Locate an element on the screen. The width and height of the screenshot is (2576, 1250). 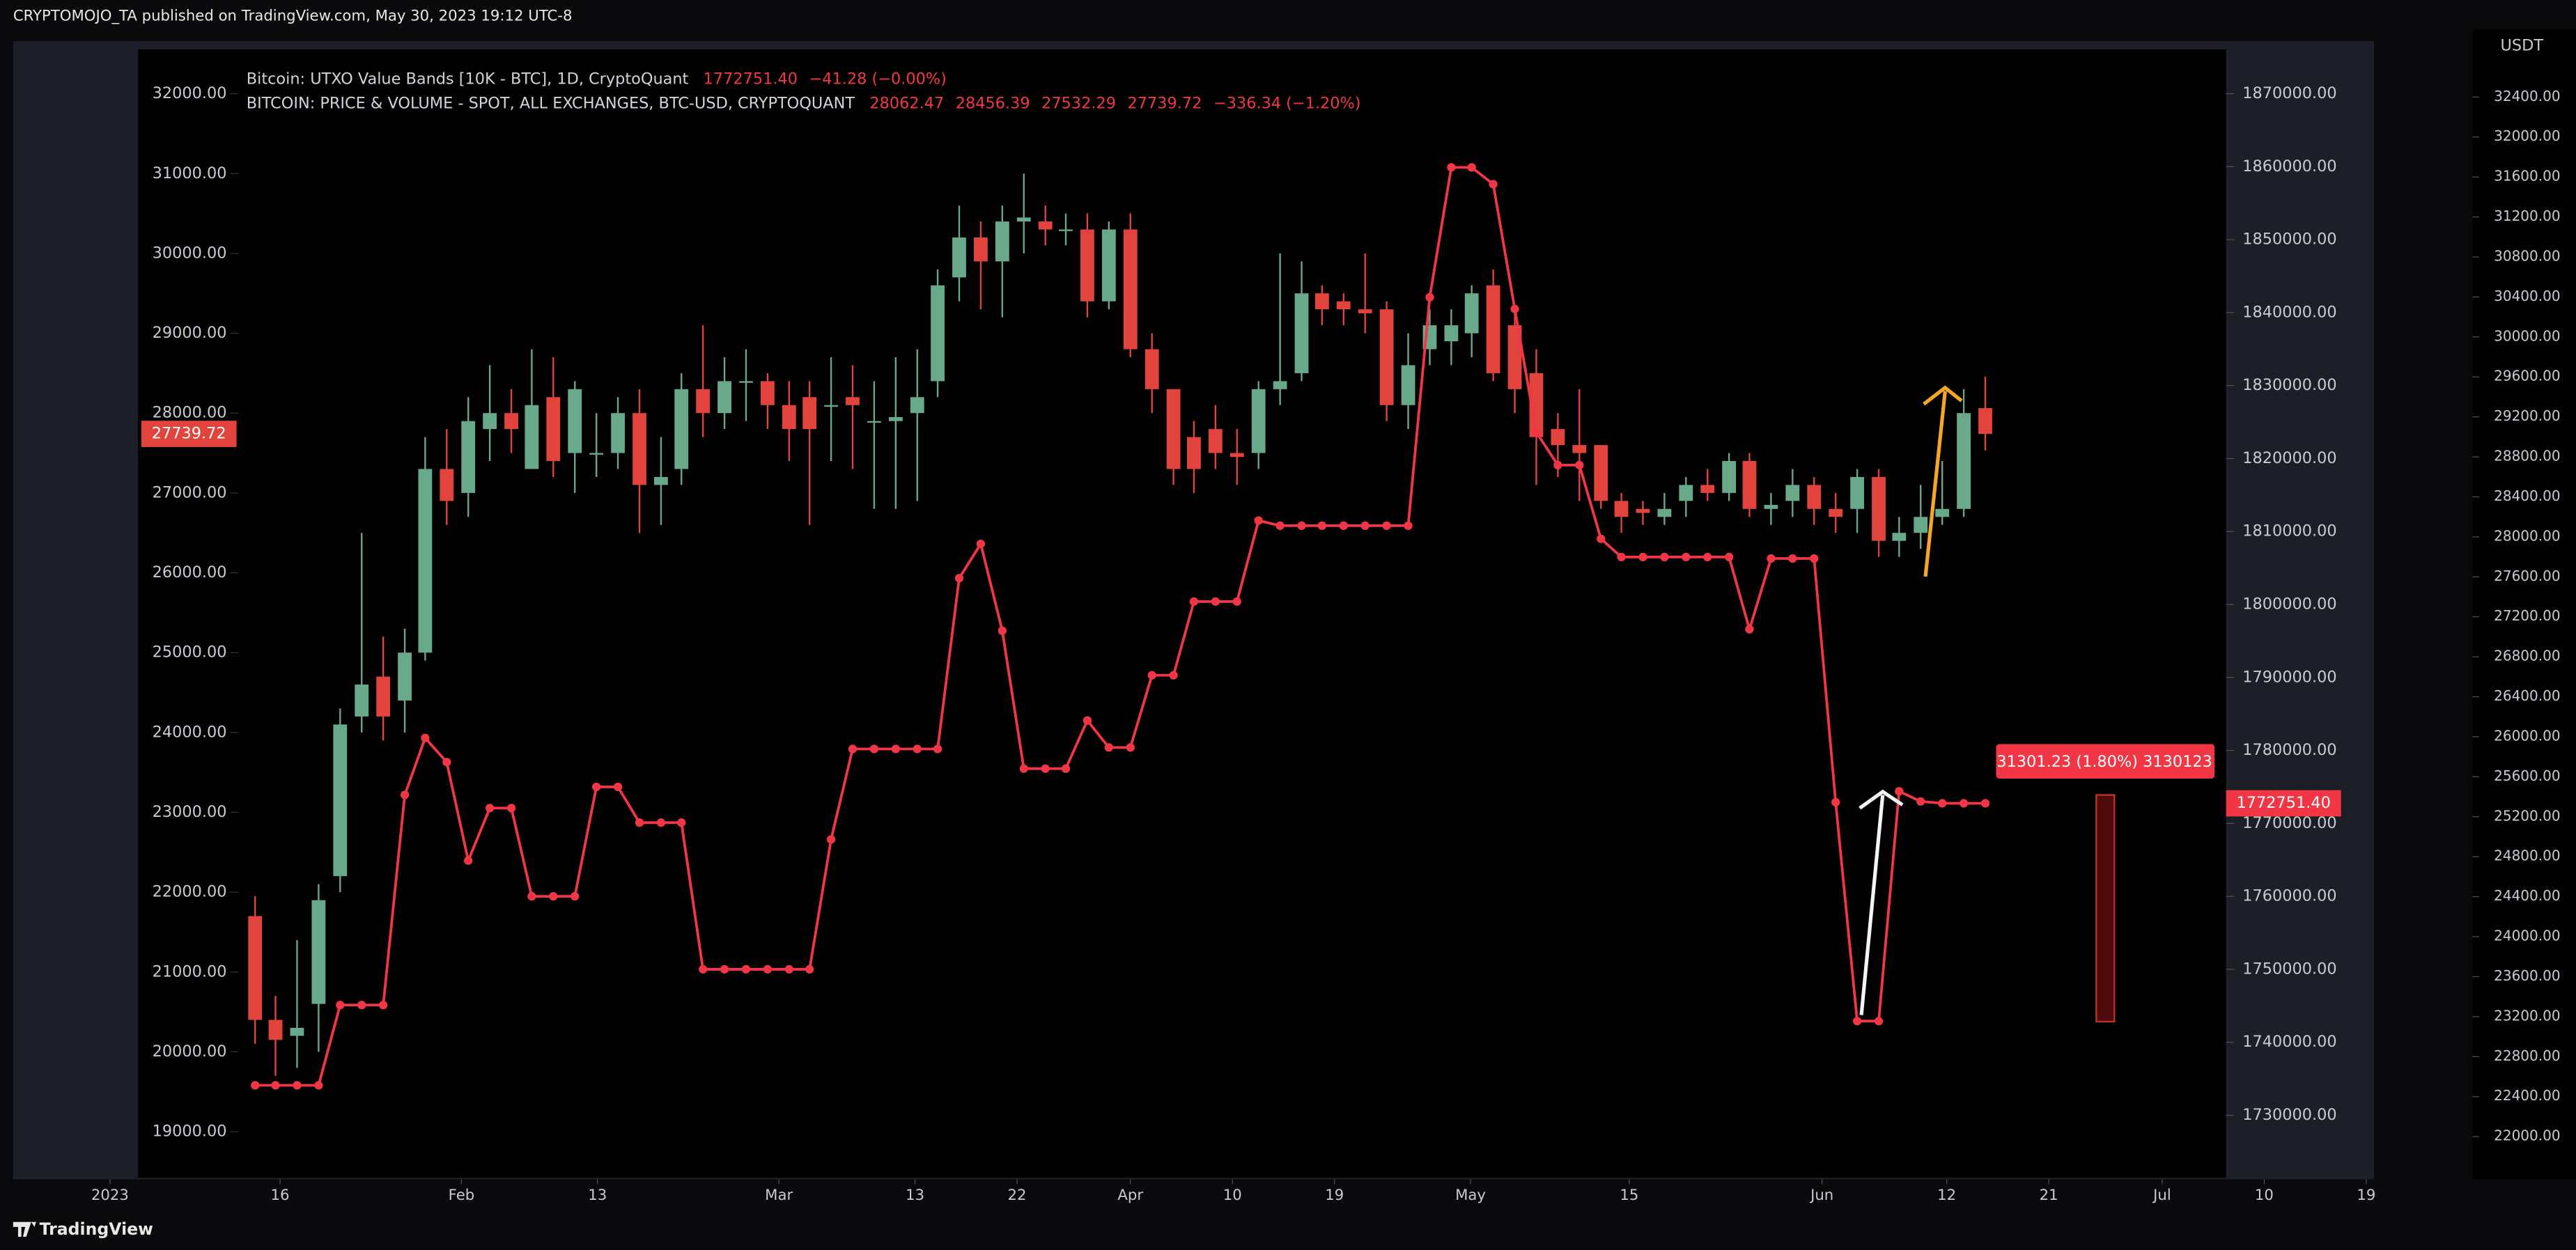
y2-tick-label: 1760000.00 is located at coordinates (2289, 896).